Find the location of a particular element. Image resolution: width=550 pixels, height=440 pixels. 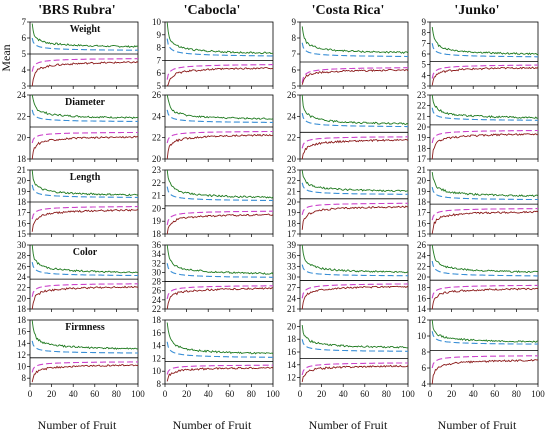

y-tick-label: 34 is located at coordinates (157, 254).